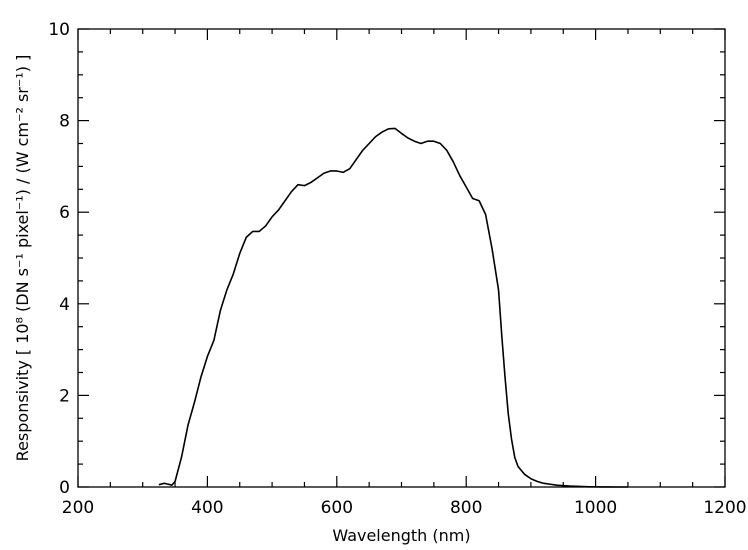 This screenshot has height=550, width=748. I want to click on y-tick-label: 4, so click(64, 305).